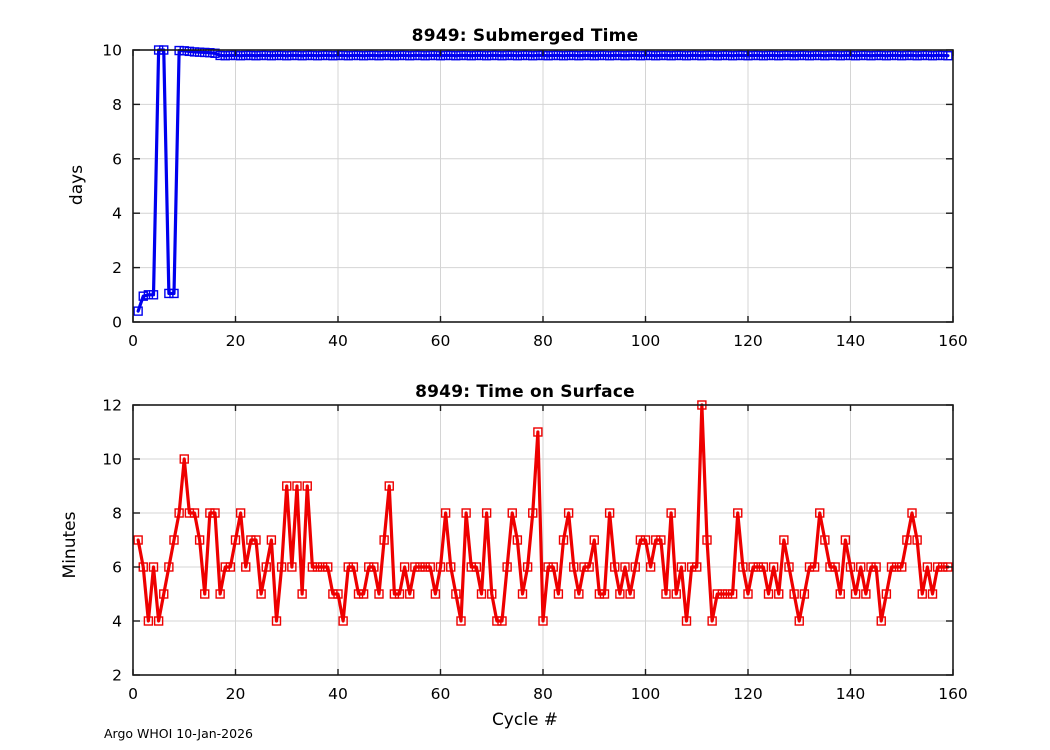  What do you see at coordinates (851, 341) in the screenshot?
I see `x-tick-label: 140` at bounding box center [851, 341].